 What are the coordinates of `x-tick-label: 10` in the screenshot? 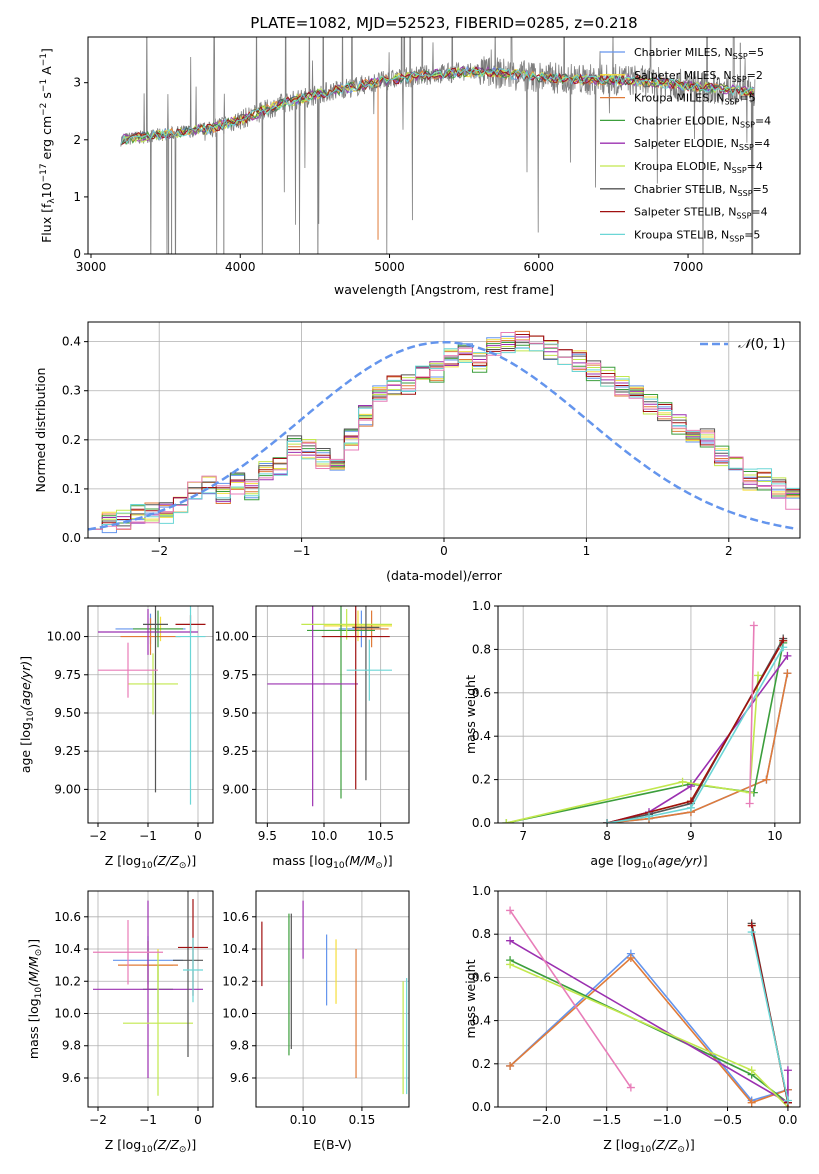 It's located at (774, 836).